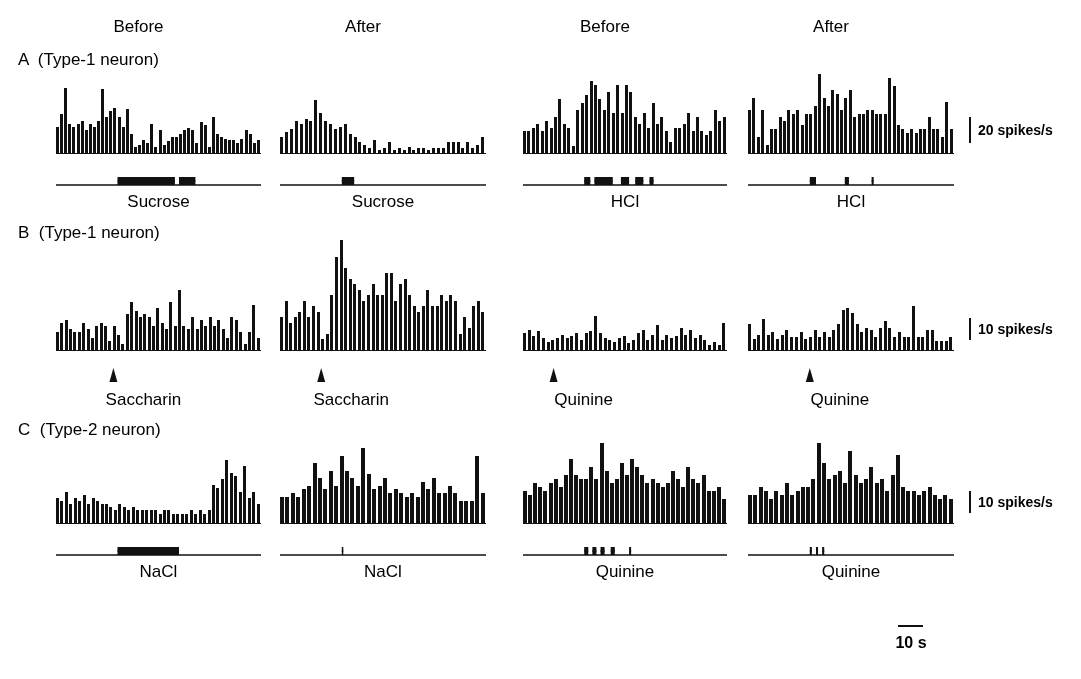 This screenshot has width=1081, height=679. I want to click on text: 20 spikes/s, so click(1015, 130).